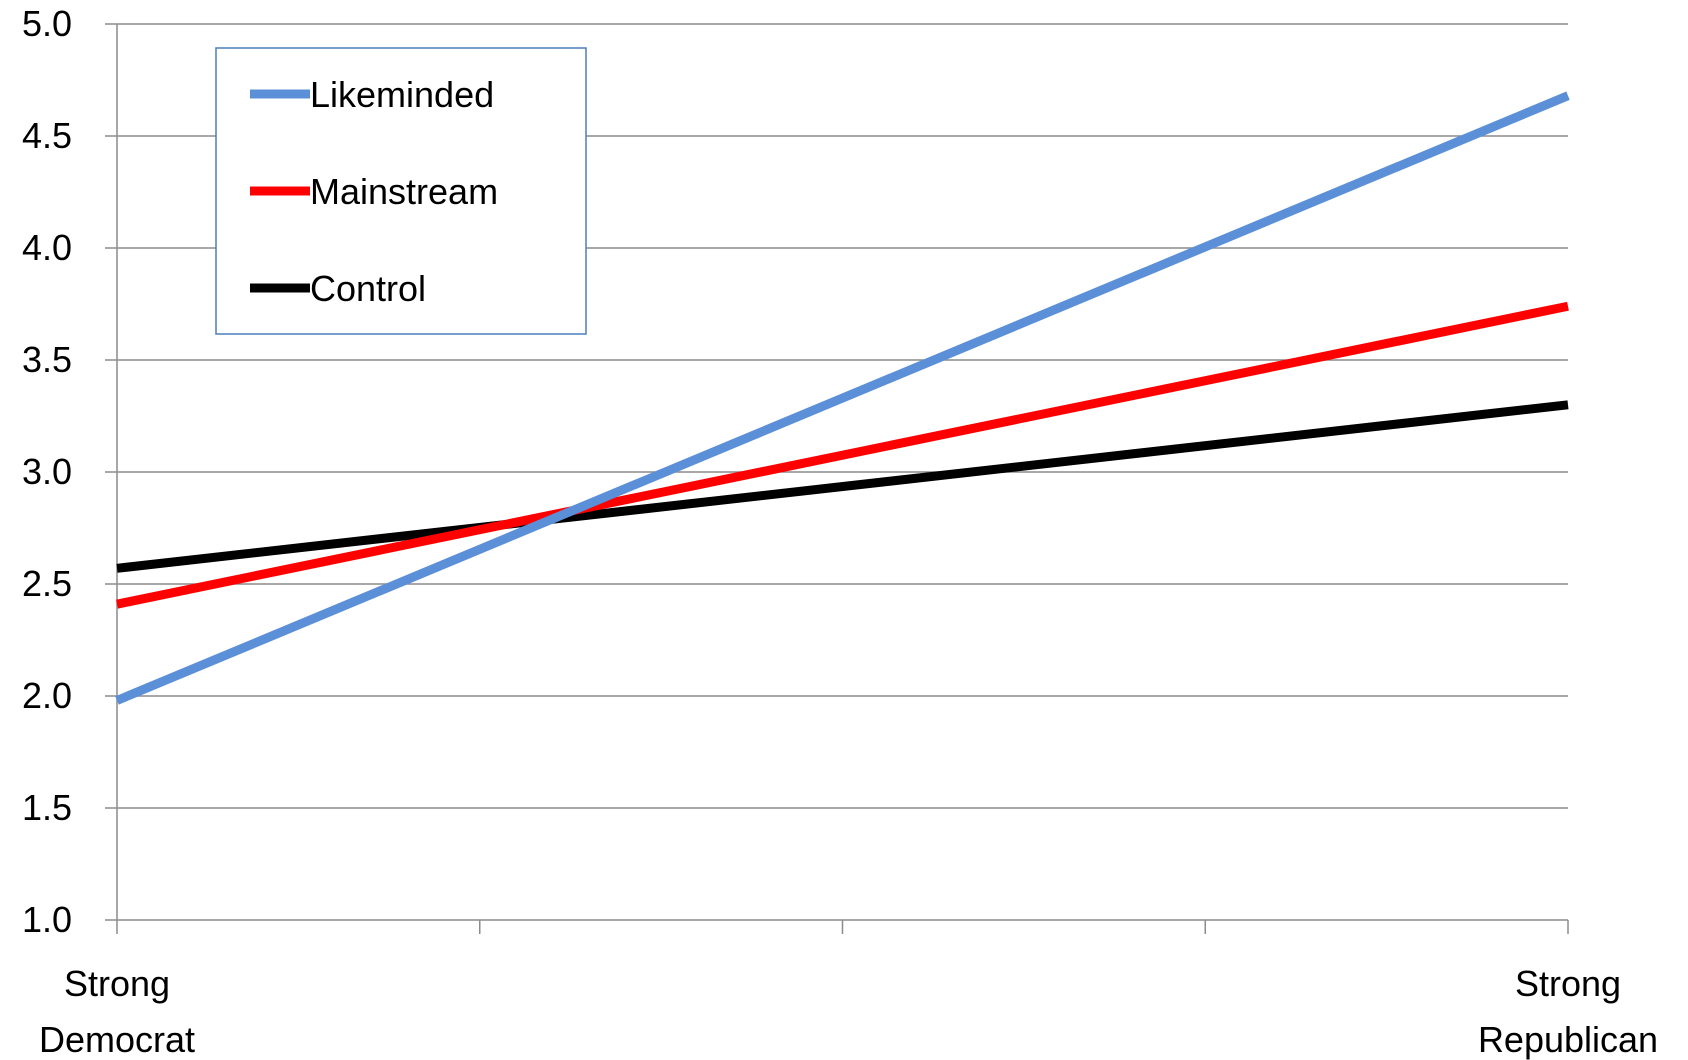  What do you see at coordinates (47, 807) in the screenshot?
I see `y-tick-label: 1.5` at bounding box center [47, 807].